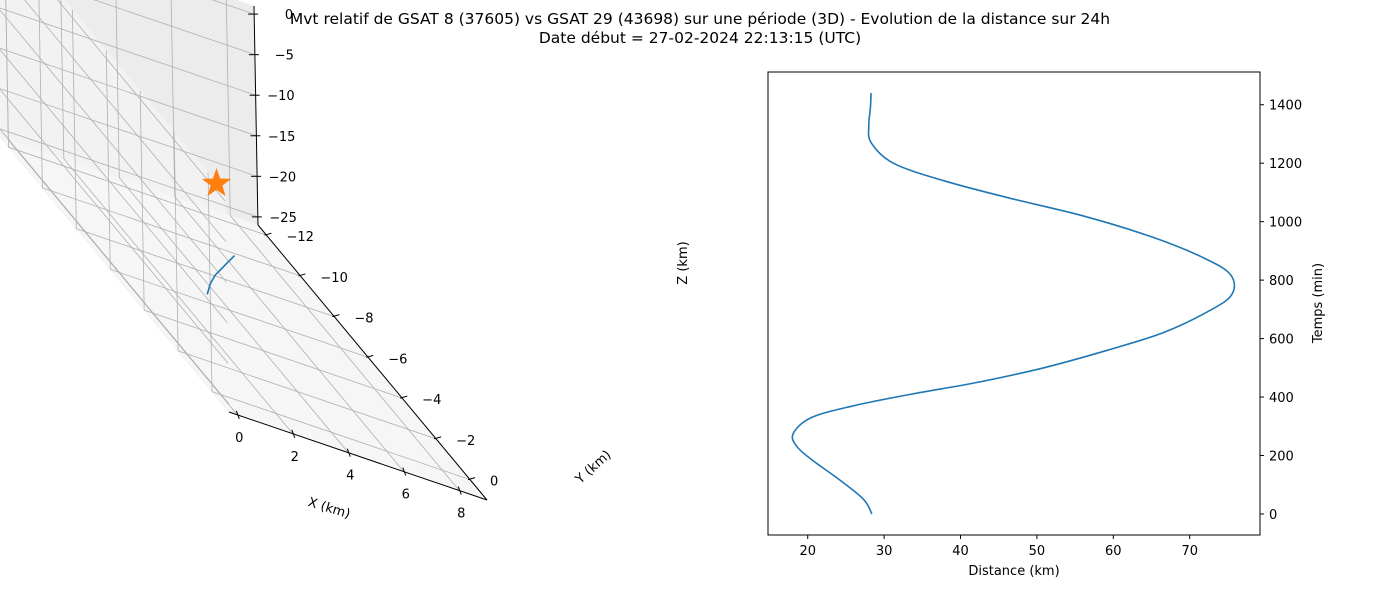 This screenshot has height=600, width=1400. I want to click on z-tick-label-3d: −10, so click(280, 96).